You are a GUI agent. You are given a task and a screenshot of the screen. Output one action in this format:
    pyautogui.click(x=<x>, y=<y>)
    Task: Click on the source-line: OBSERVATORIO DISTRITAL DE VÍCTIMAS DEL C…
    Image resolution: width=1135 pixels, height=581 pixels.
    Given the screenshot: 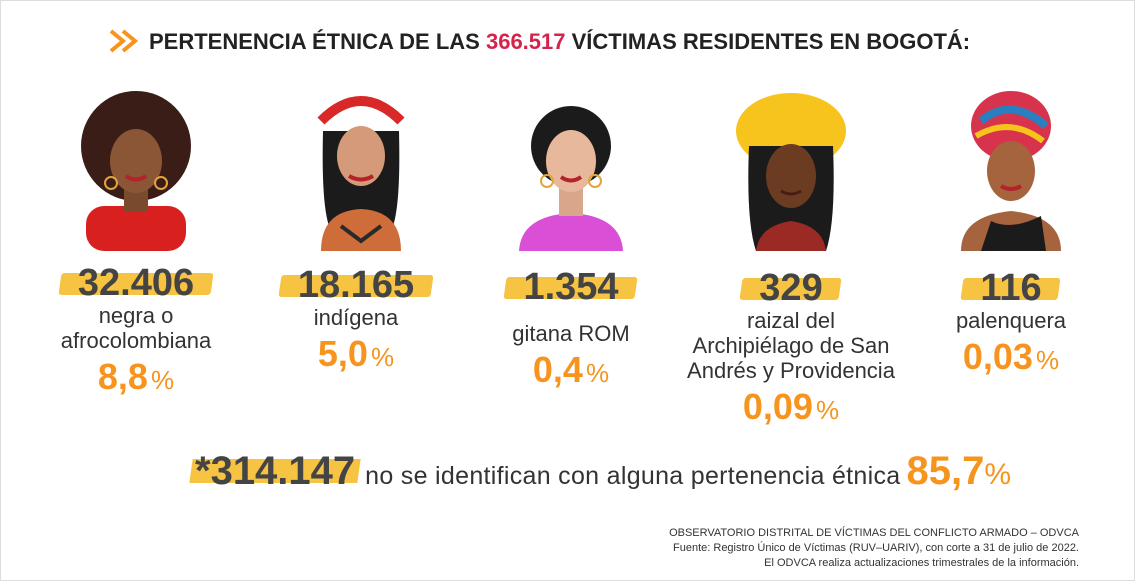 What is the action you would take?
    pyautogui.click(x=874, y=533)
    